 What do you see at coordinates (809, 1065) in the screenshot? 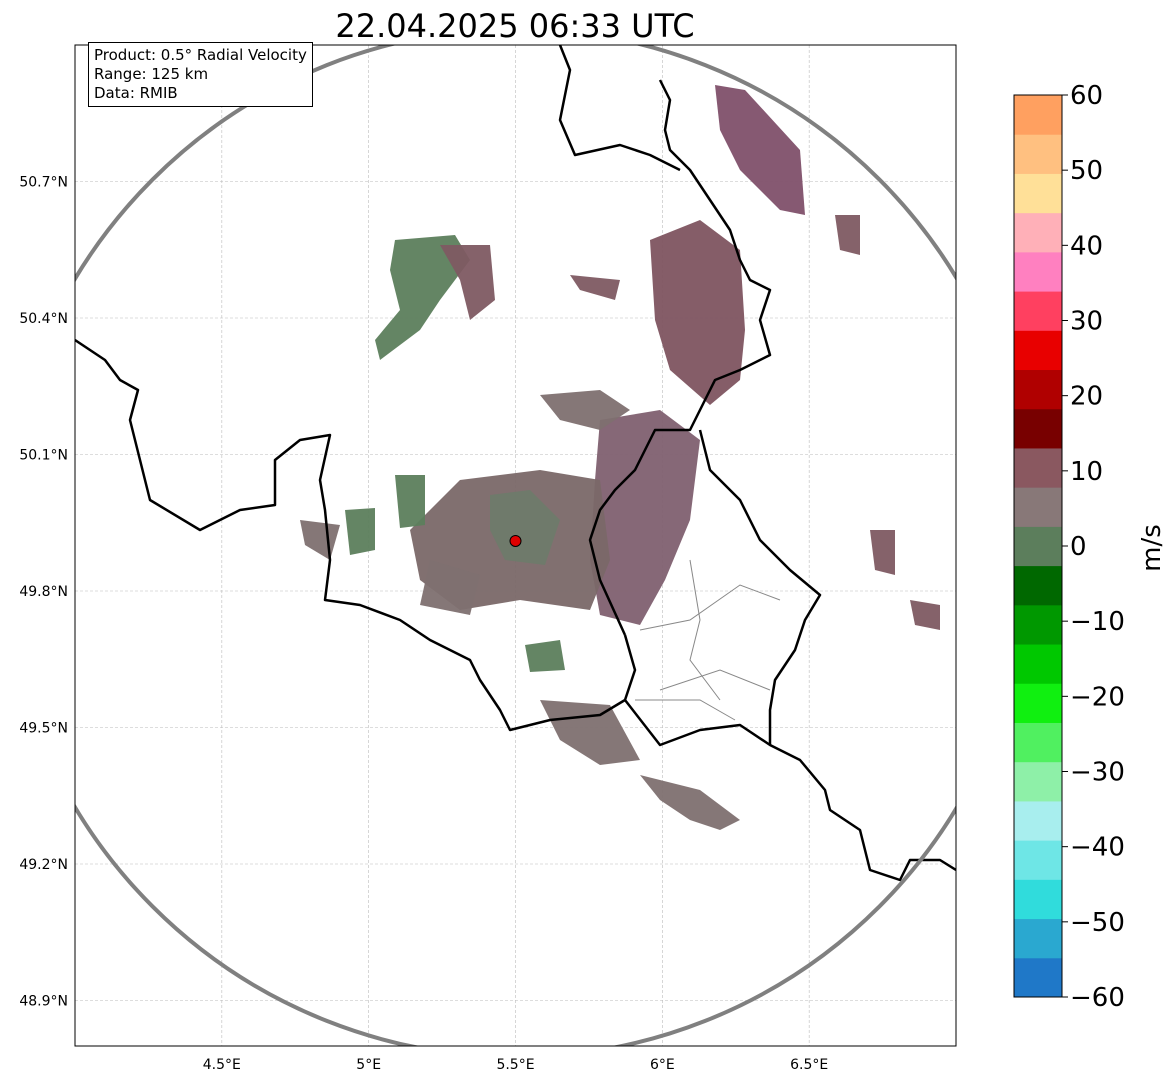
I see `x-tick-label: 6.5°E` at bounding box center [809, 1065].